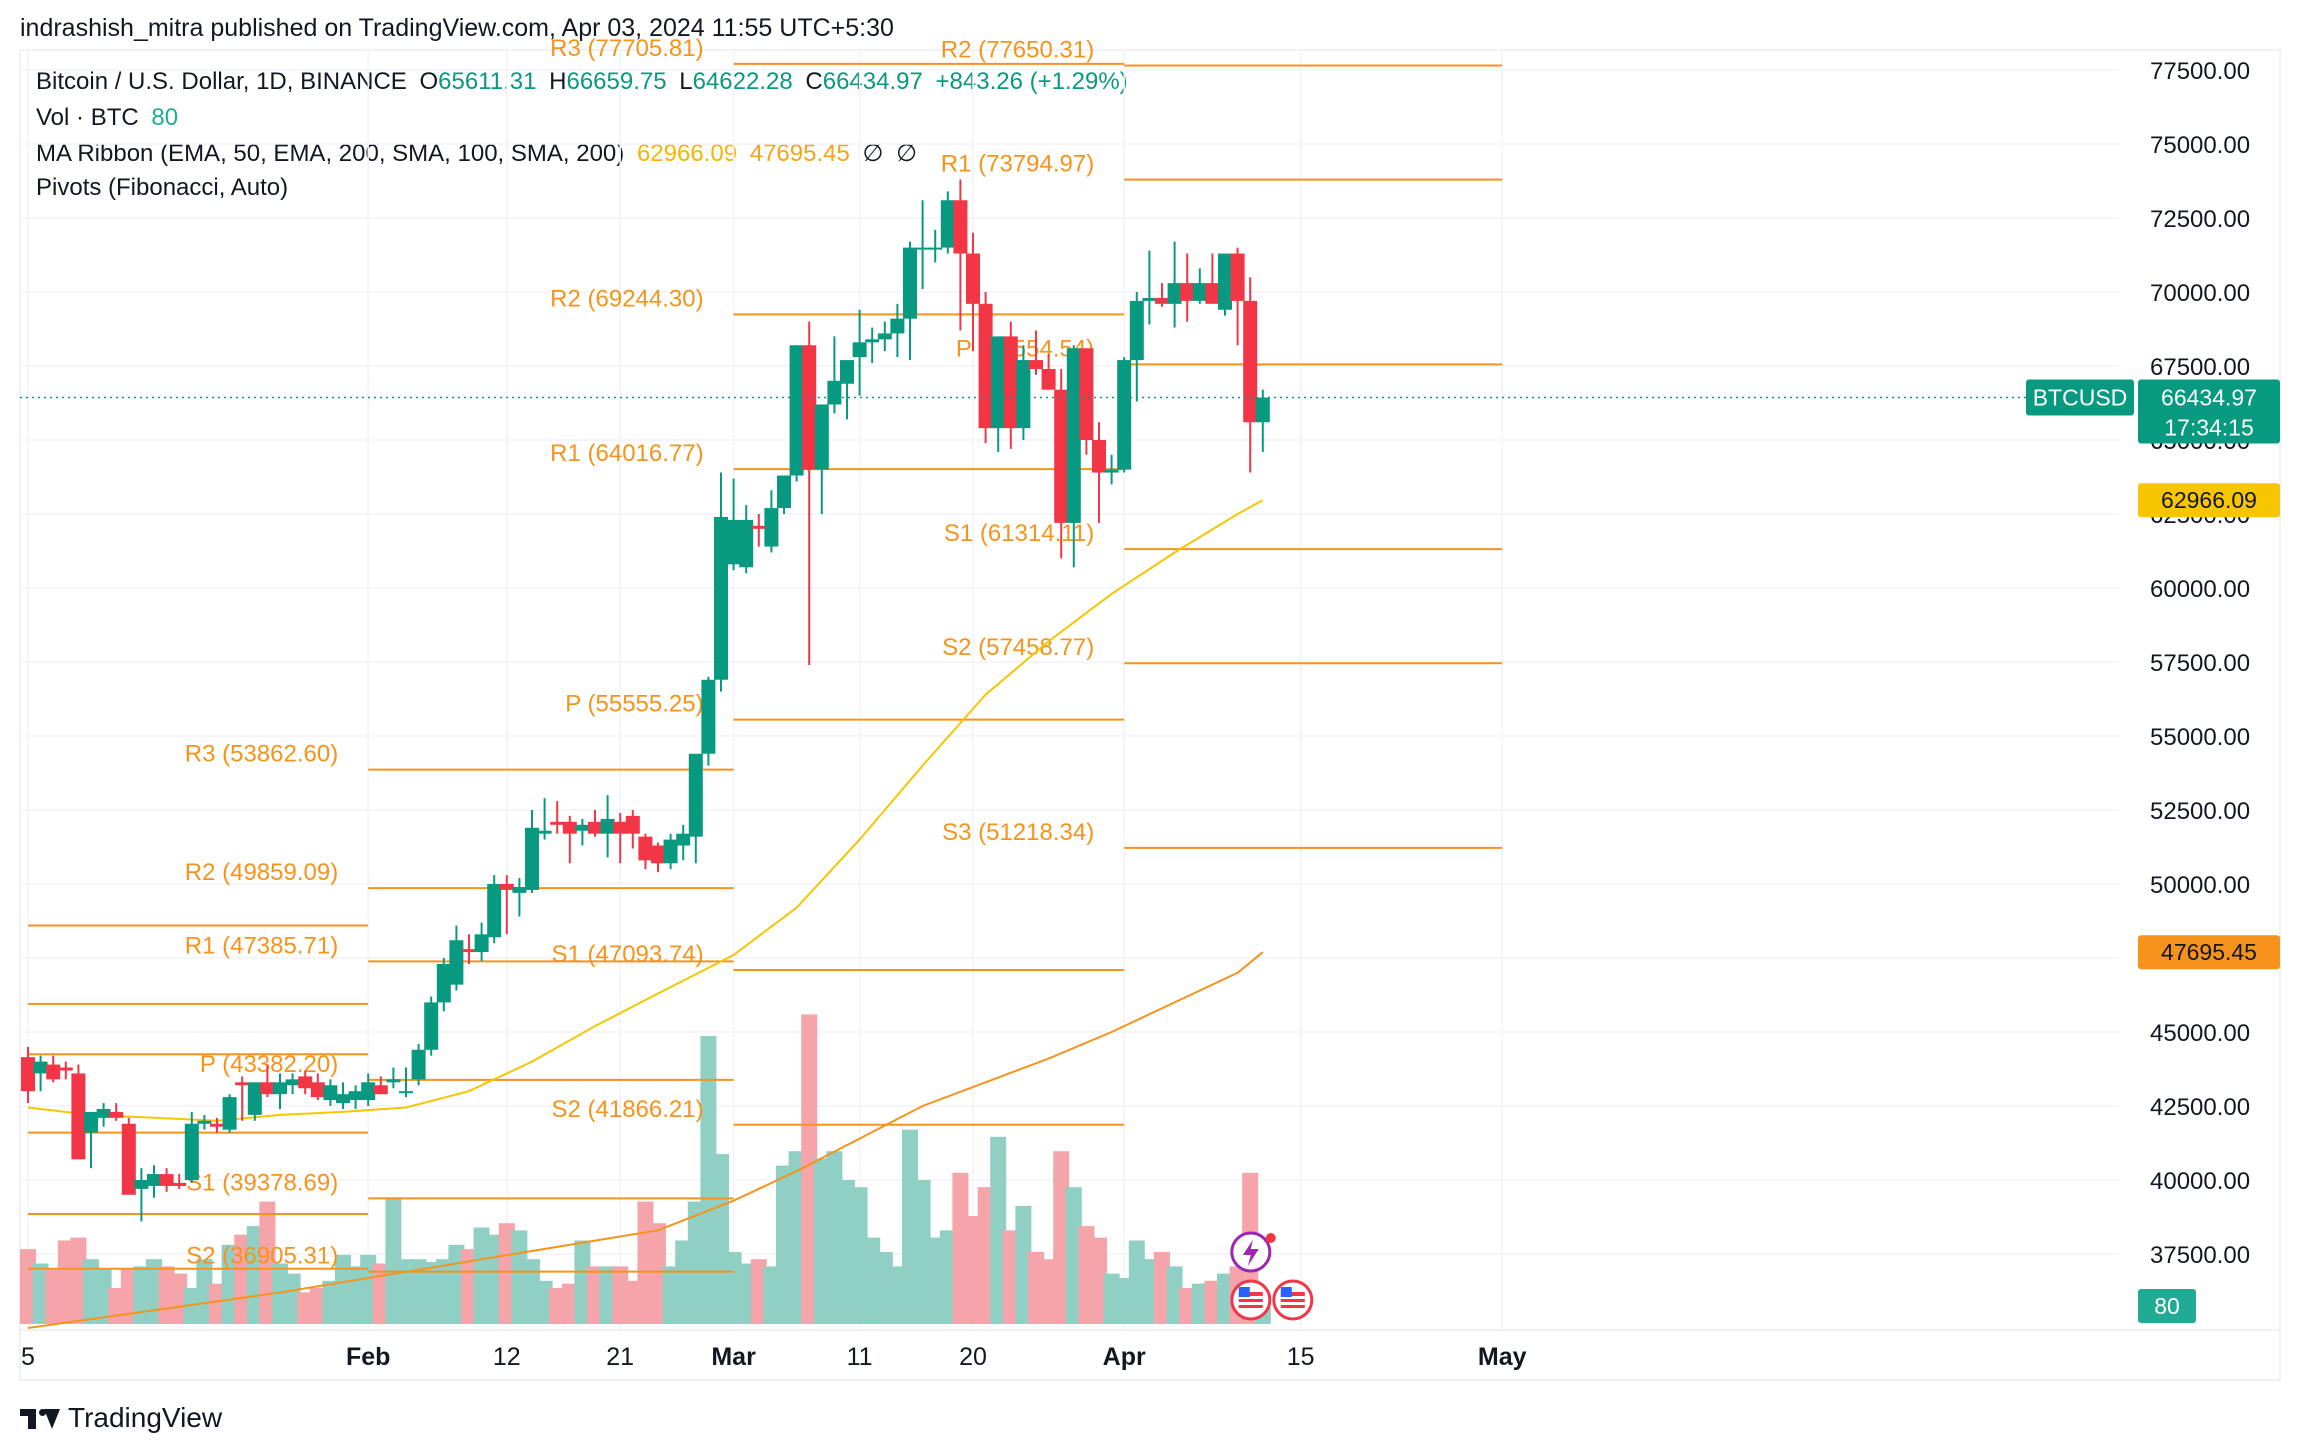  Describe the element at coordinates (1244, 1292) in the screenshot. I see `us-flag-canton-icon` at that location.